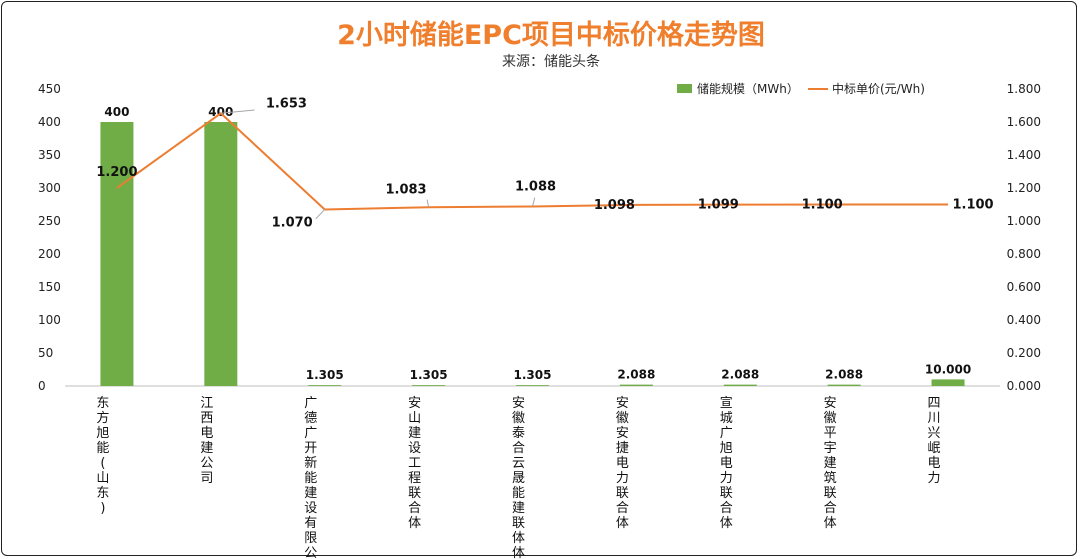  What do you see at coordinates (49, 155) in the screenshot?
I see `left-tick-label: 350` at bounding box center [49, 155].